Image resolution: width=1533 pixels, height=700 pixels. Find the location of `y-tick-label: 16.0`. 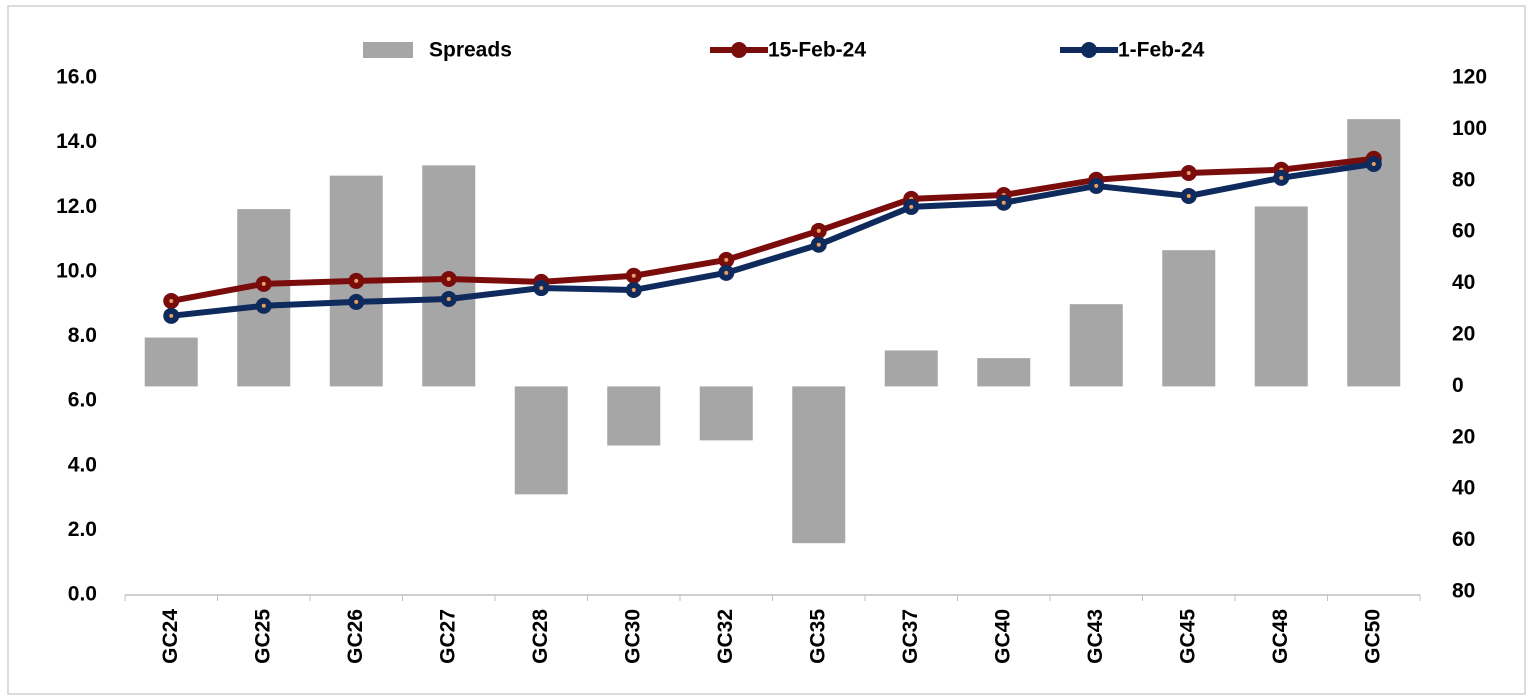

y-tick-label: 16.0 is located at coordinates (76, 77).